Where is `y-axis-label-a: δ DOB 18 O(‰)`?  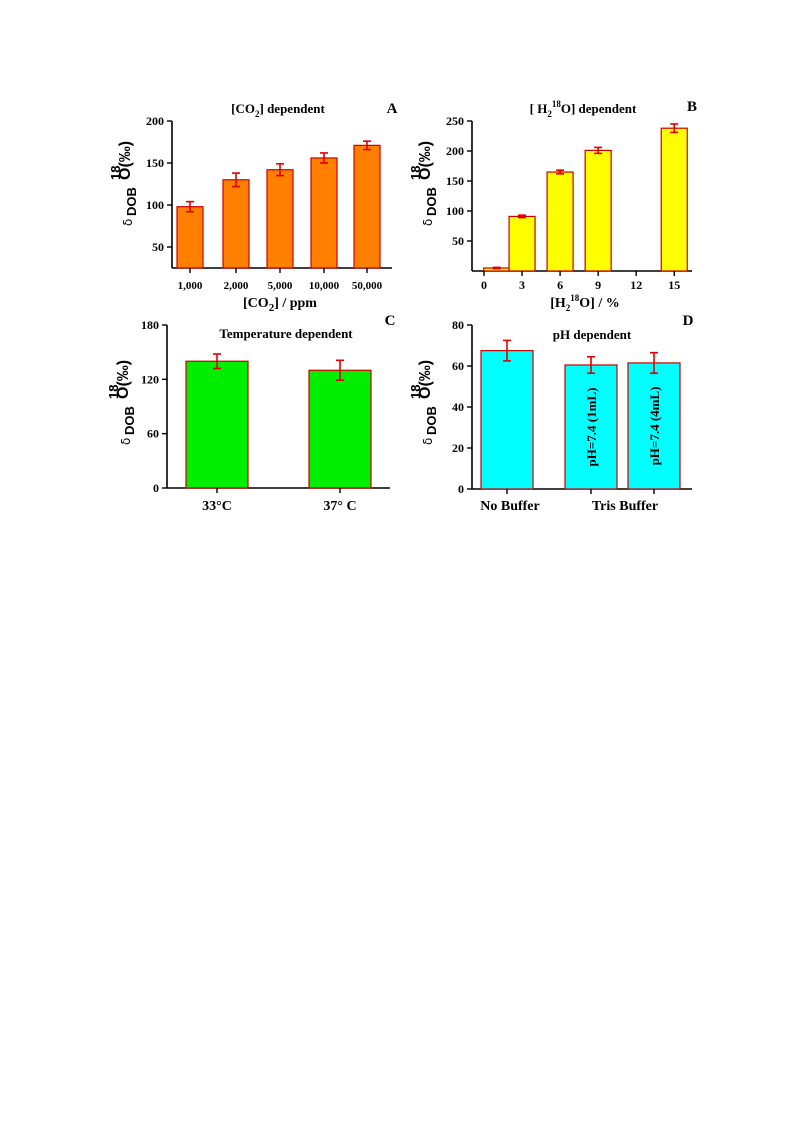 y-axis-label-a: δ DOB 18 O(‰) is located at coordinates (123, 183).